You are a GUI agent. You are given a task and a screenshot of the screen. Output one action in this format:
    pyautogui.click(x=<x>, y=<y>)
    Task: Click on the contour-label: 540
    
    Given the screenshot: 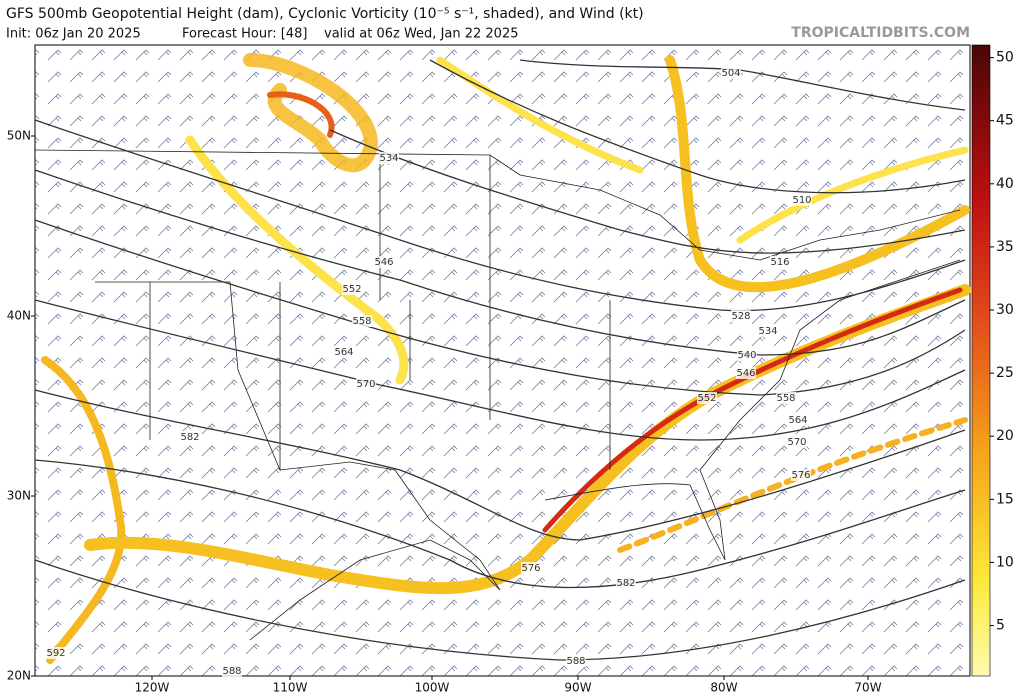 What is the action you would take?
    pyautogui.click(x=746, y=355)
    